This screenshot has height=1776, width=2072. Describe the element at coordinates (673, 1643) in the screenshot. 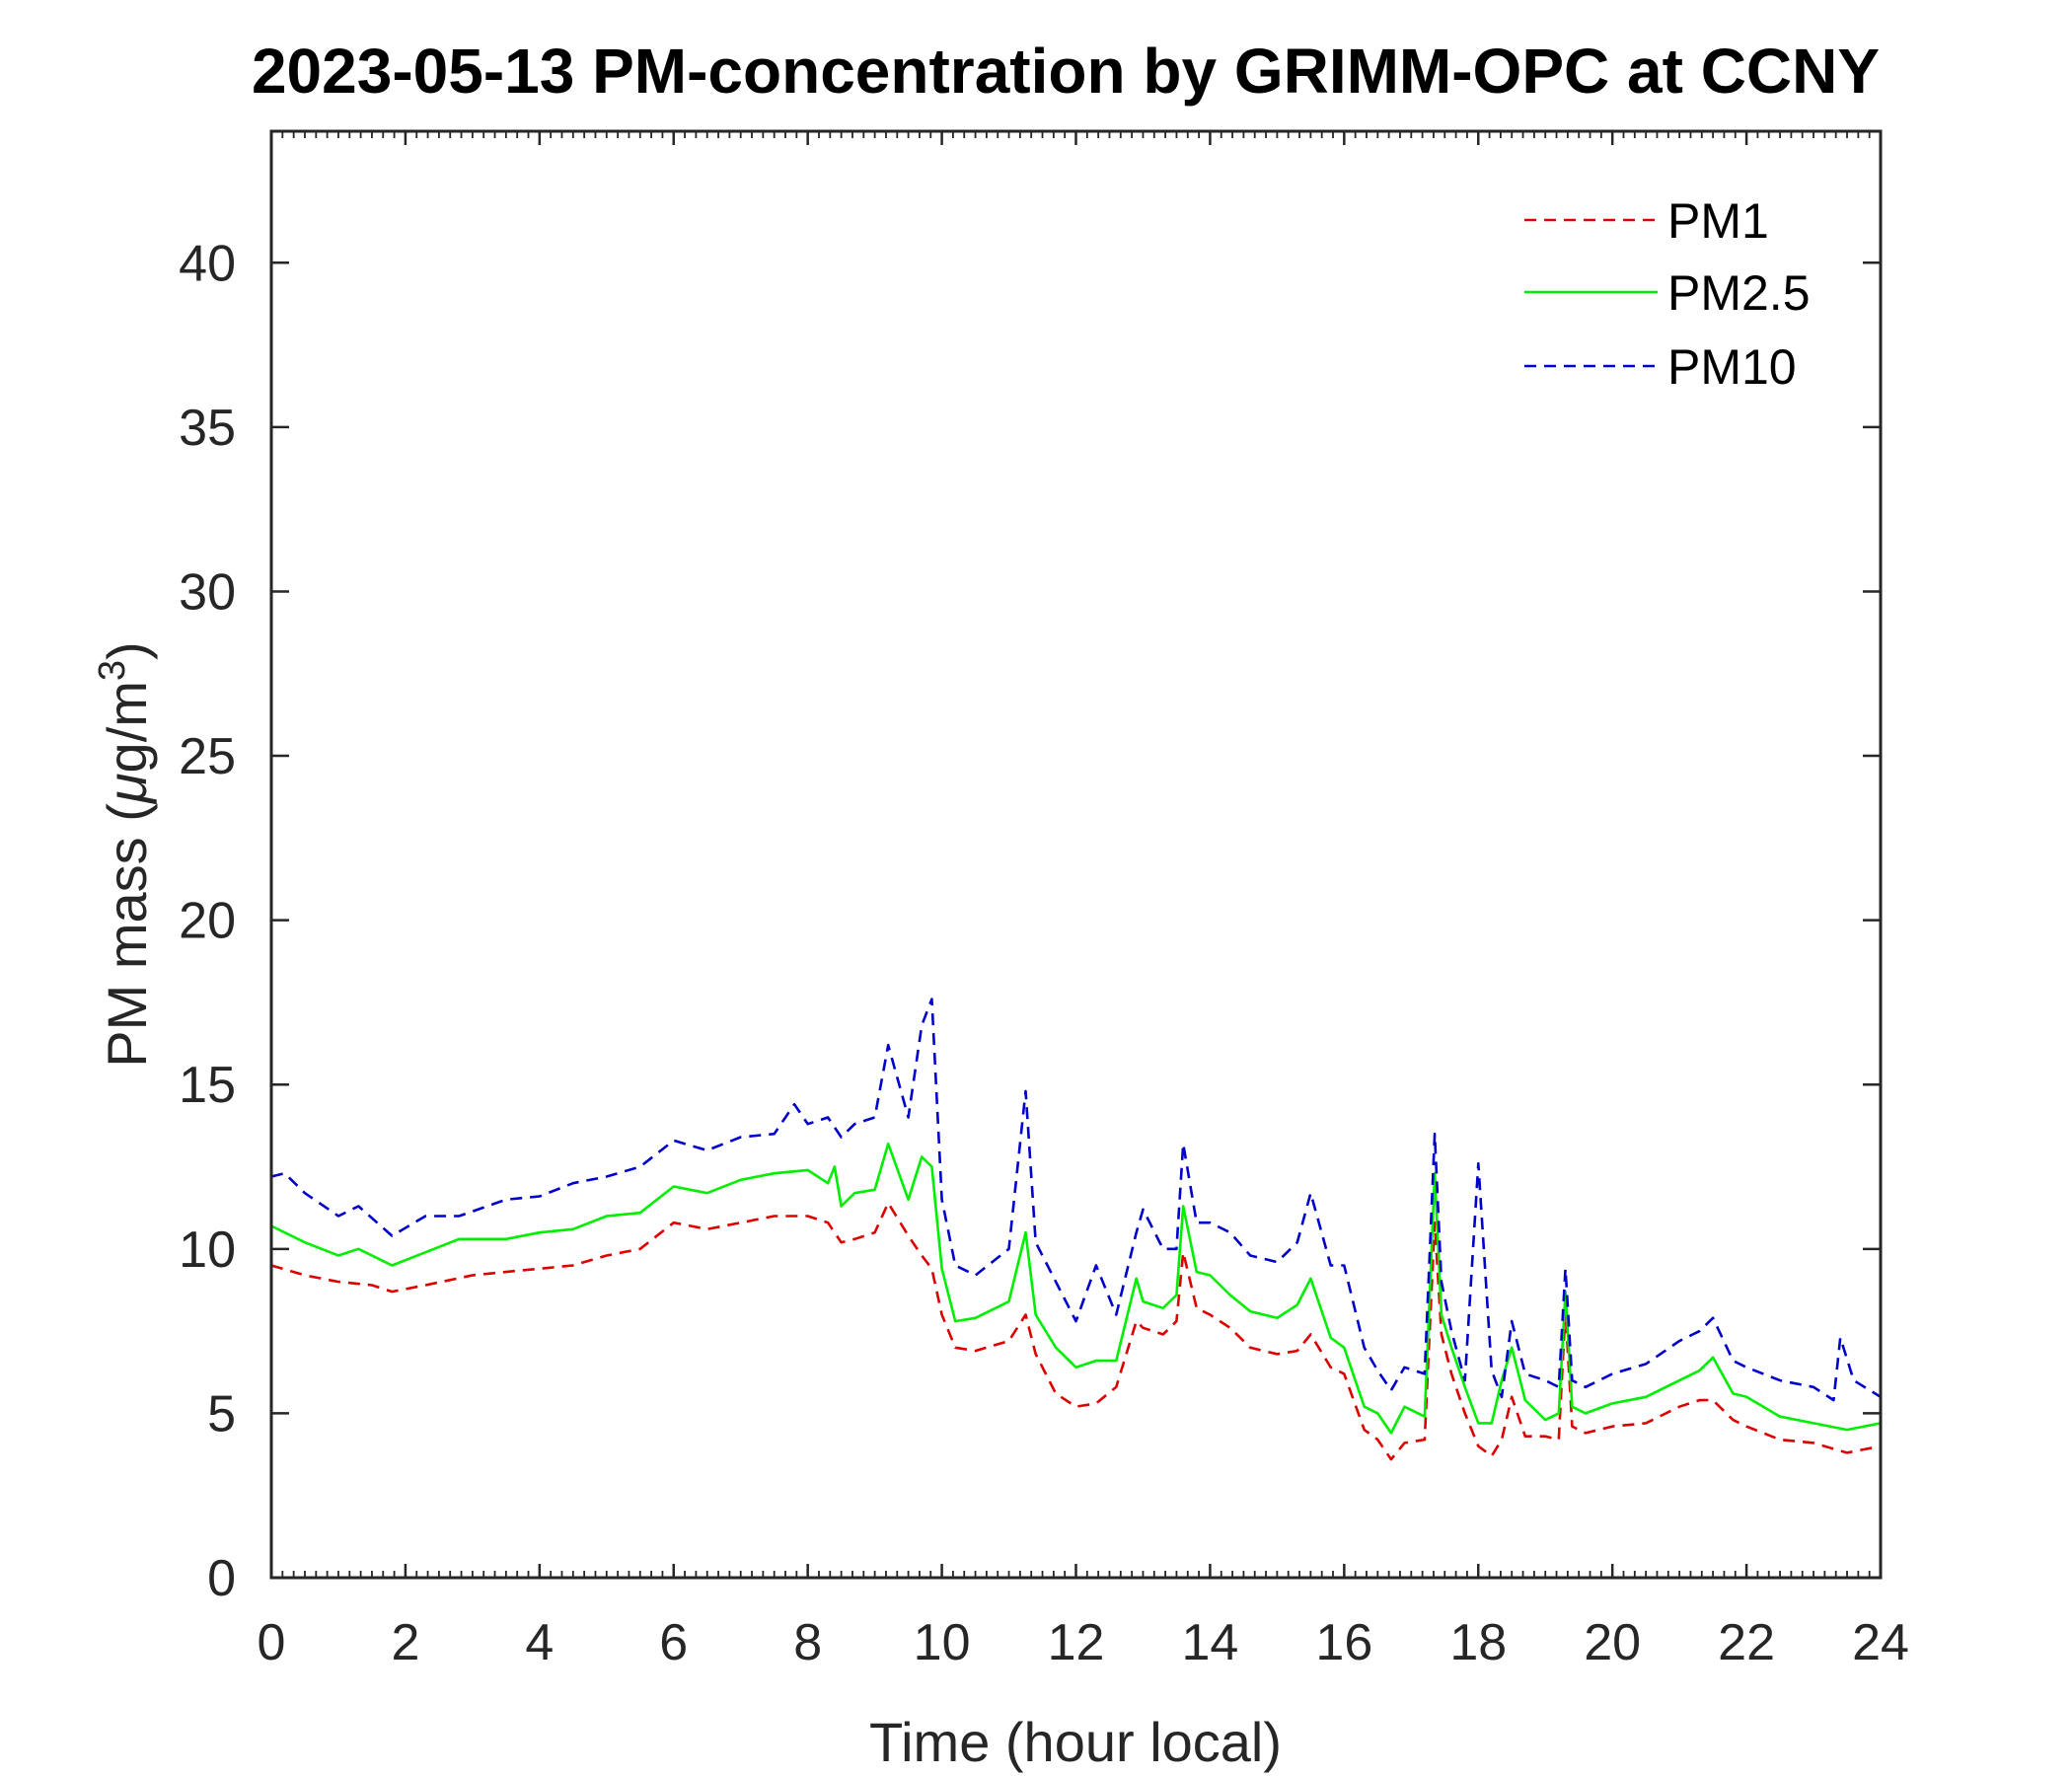

I see `x-tick-label: 6` at that location.